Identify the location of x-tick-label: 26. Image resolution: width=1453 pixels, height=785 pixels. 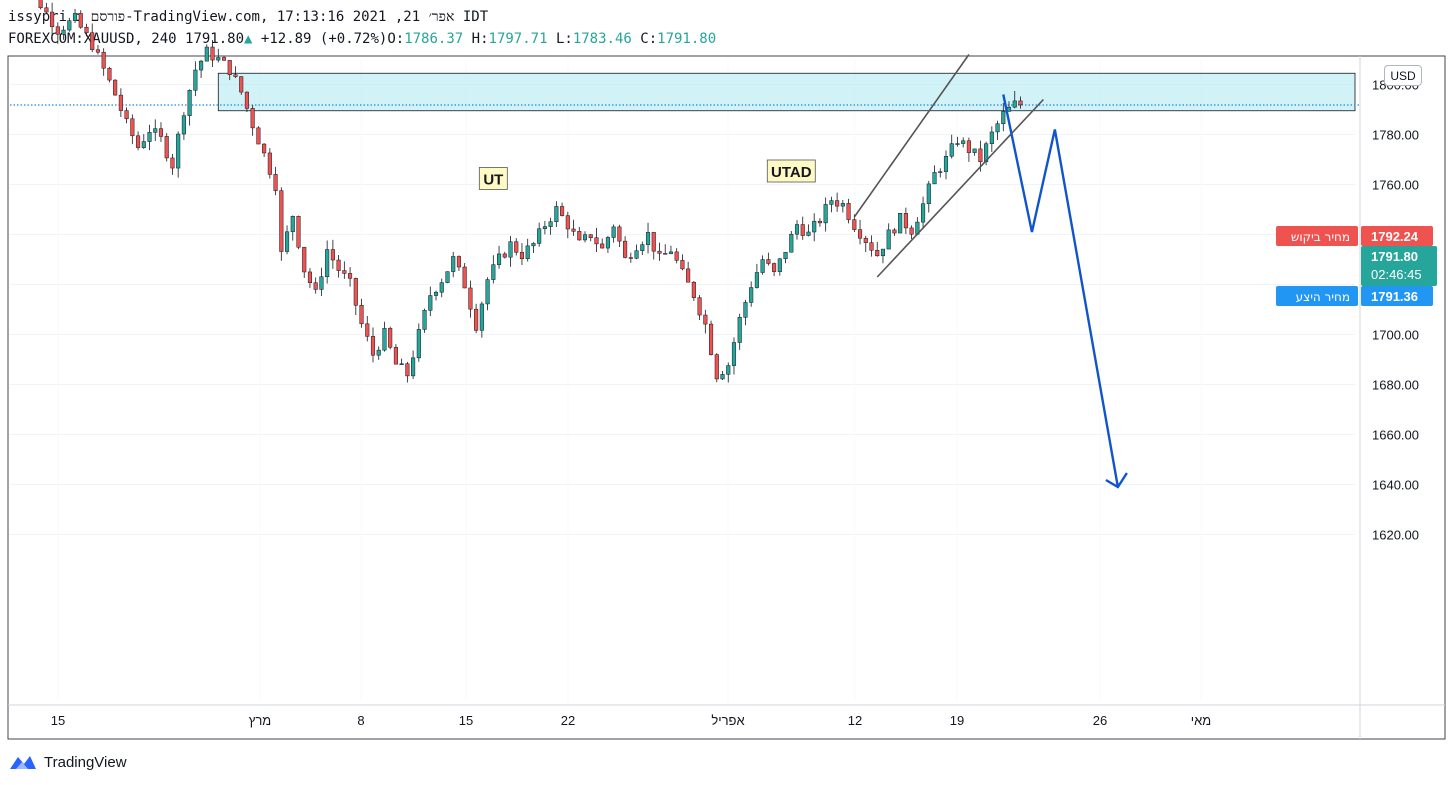
(1100, 720).